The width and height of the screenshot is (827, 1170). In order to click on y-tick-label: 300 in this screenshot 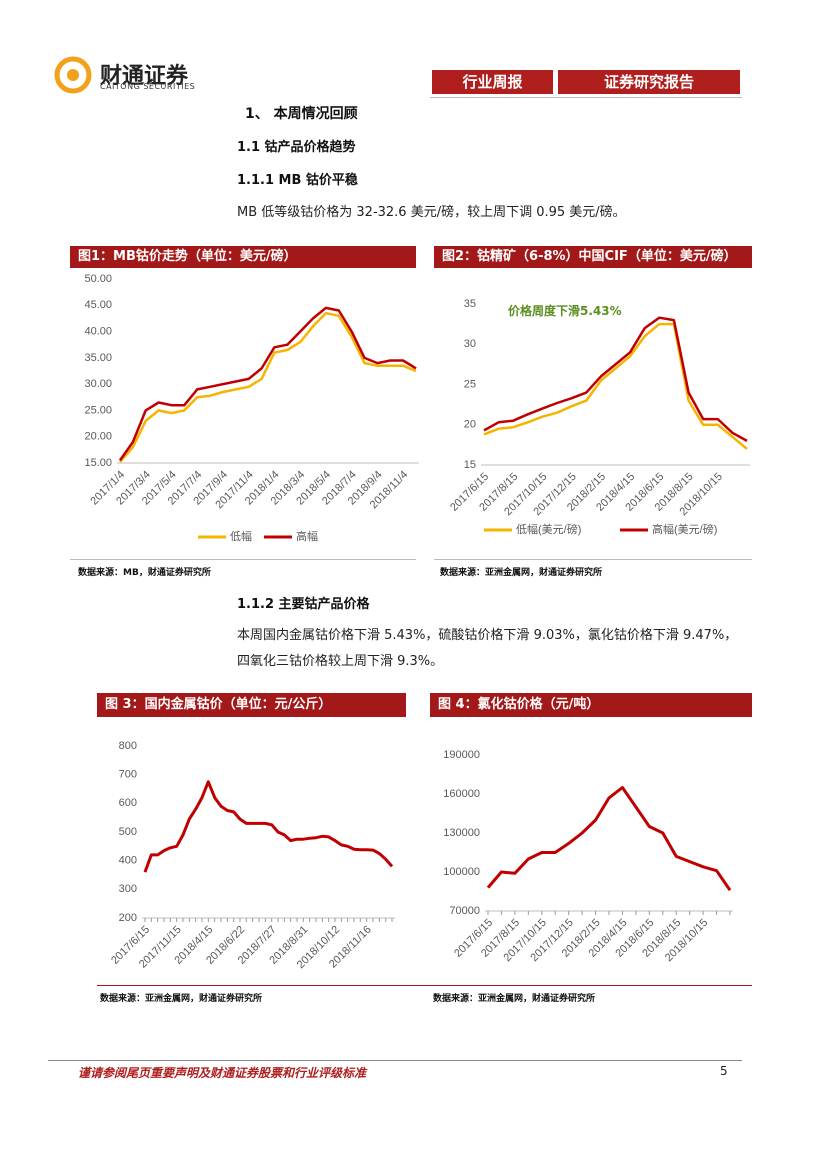, I will do `click(128, 889)`.